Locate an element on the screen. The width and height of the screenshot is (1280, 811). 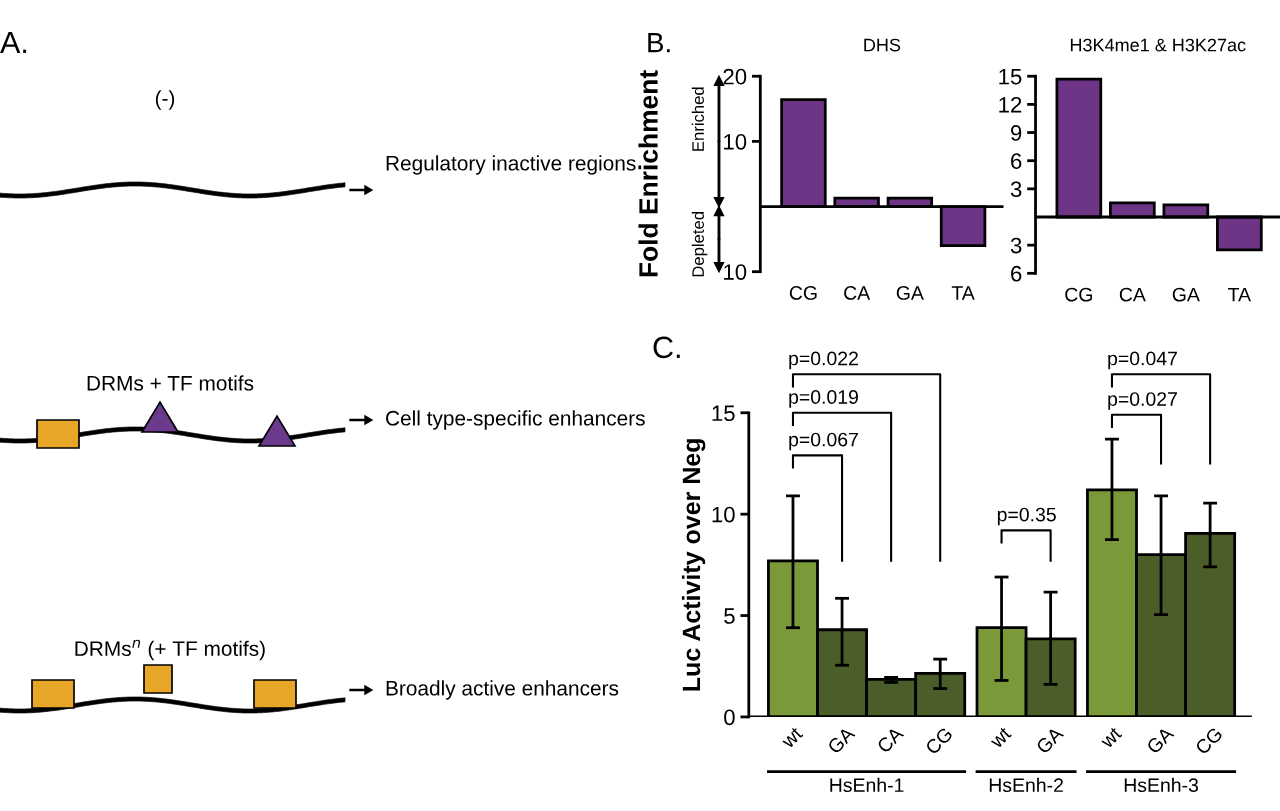
text: HsEnh-2 is located at coordinates (1026, 785).